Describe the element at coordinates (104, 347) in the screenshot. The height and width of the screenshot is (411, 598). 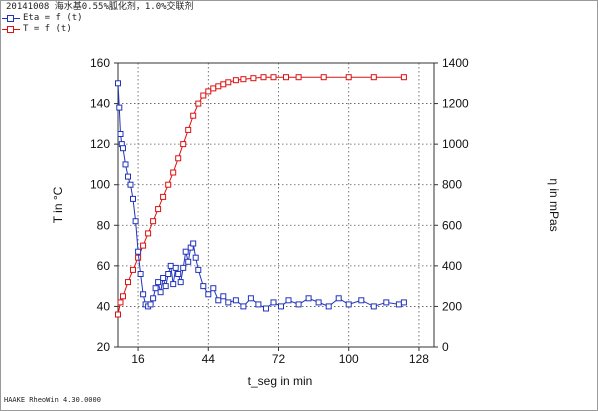
I see `y-left-tick-label: 20` at that location.